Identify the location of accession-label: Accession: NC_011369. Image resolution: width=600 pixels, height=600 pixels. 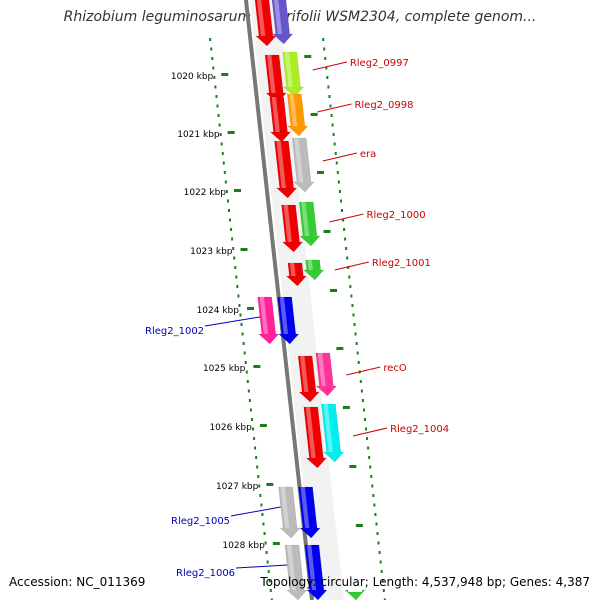
(77, 582).